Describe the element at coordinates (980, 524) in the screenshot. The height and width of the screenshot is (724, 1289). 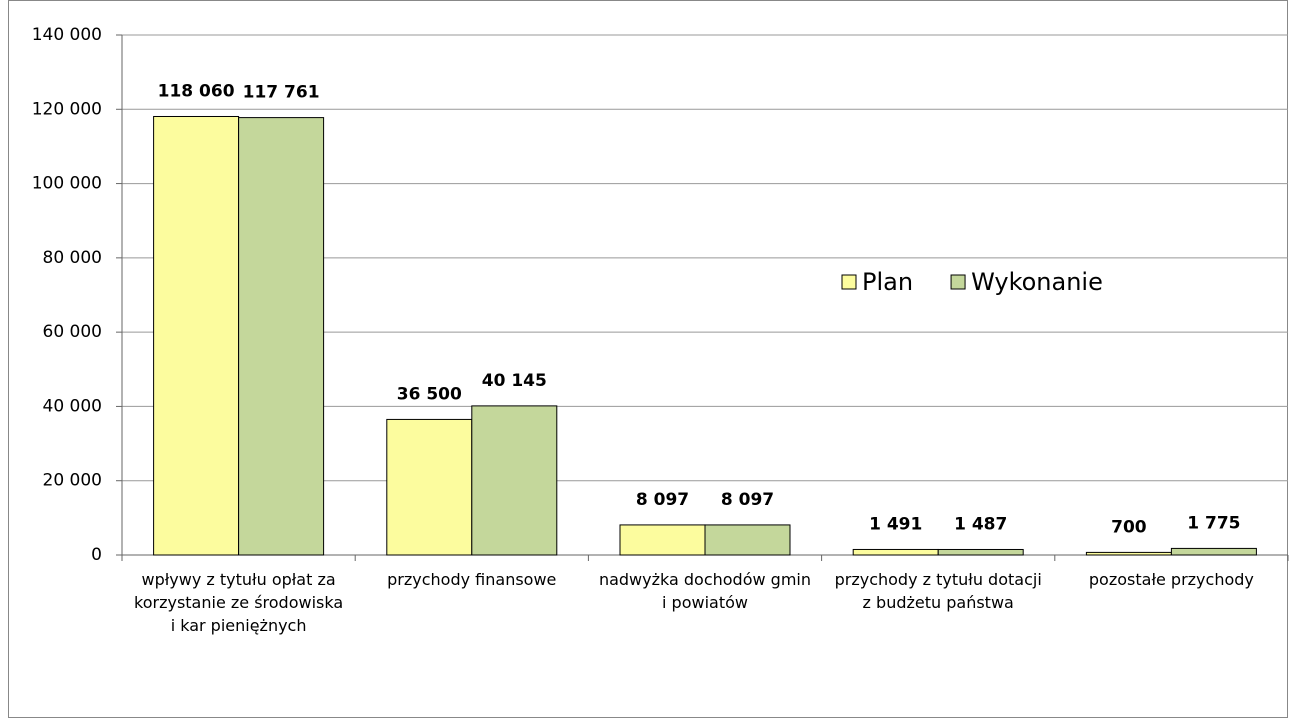
I see `value-label: 1 487` at that location.